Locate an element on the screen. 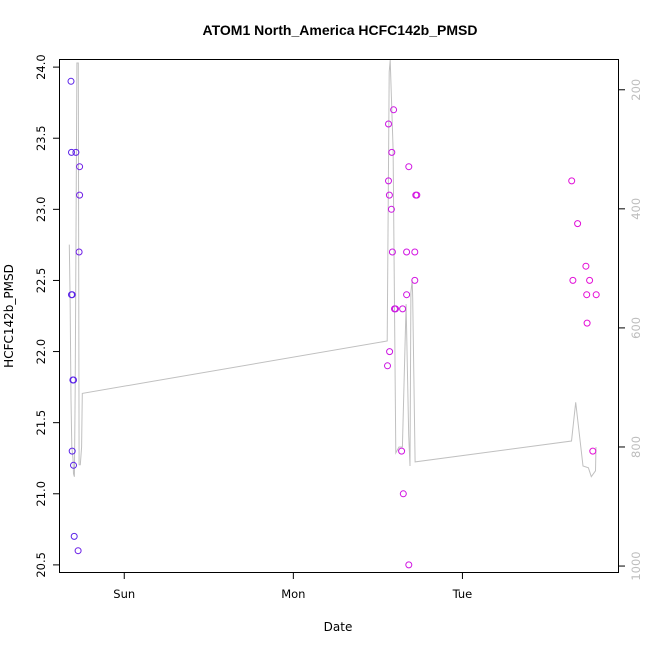 The height and width of the screenshot is (650, 650). y-tick-label-1: 21.0 is located at coordinates (41, 494).